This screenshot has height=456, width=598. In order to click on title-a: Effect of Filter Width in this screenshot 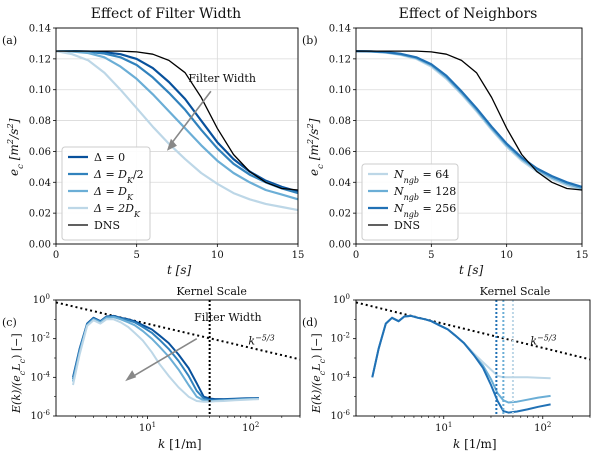, I will do `click(166, 14)`.